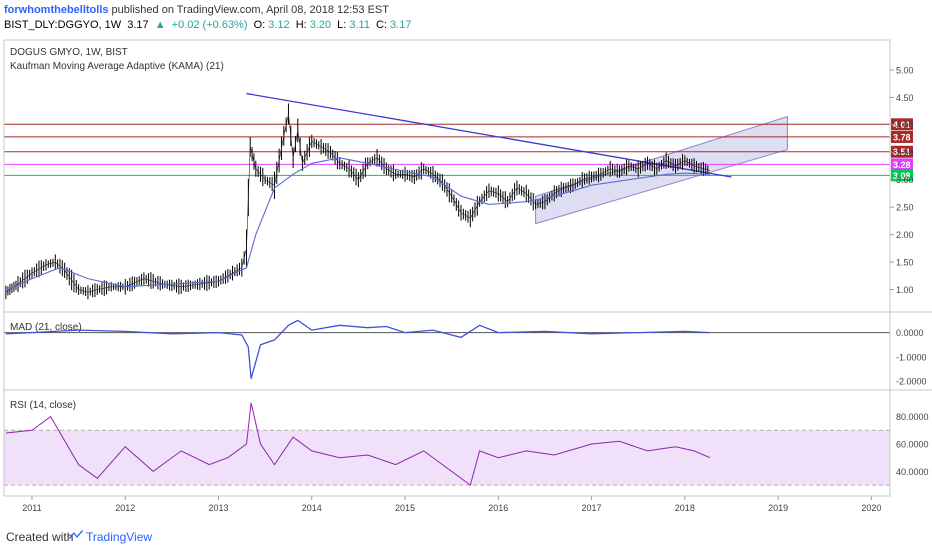 This screenshot has height=550, width=932. Describe the element at coordinates (912, 417) in the screenshot. I see `rsi-tick-label: 80.0000` at that location.